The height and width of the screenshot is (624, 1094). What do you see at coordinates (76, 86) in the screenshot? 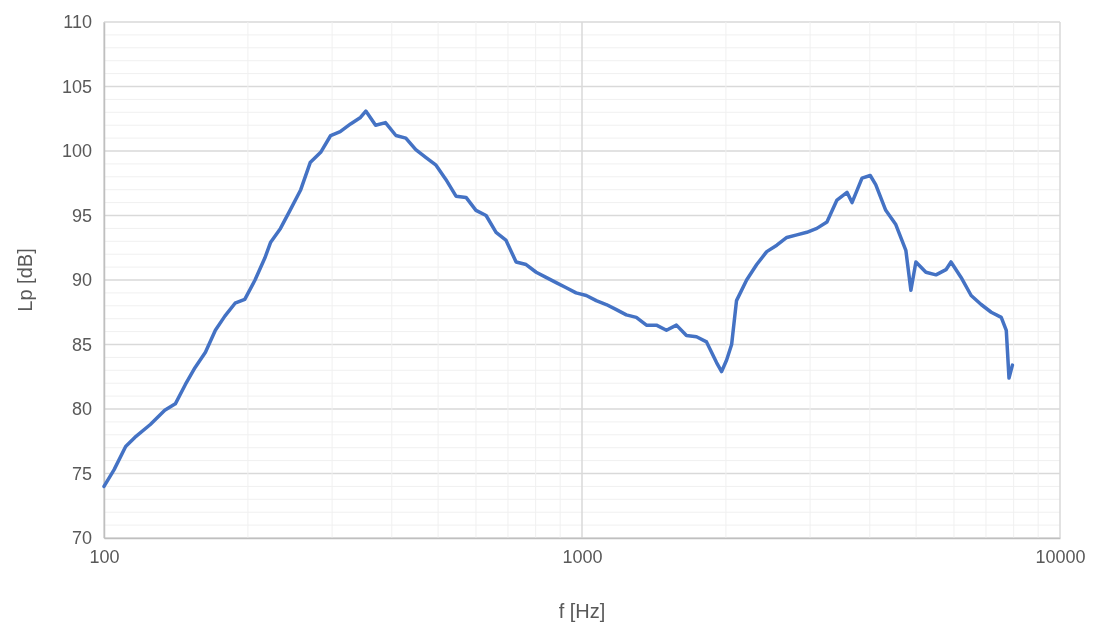
I see `y-tick-label: 105` at bounding box center [76, 86].